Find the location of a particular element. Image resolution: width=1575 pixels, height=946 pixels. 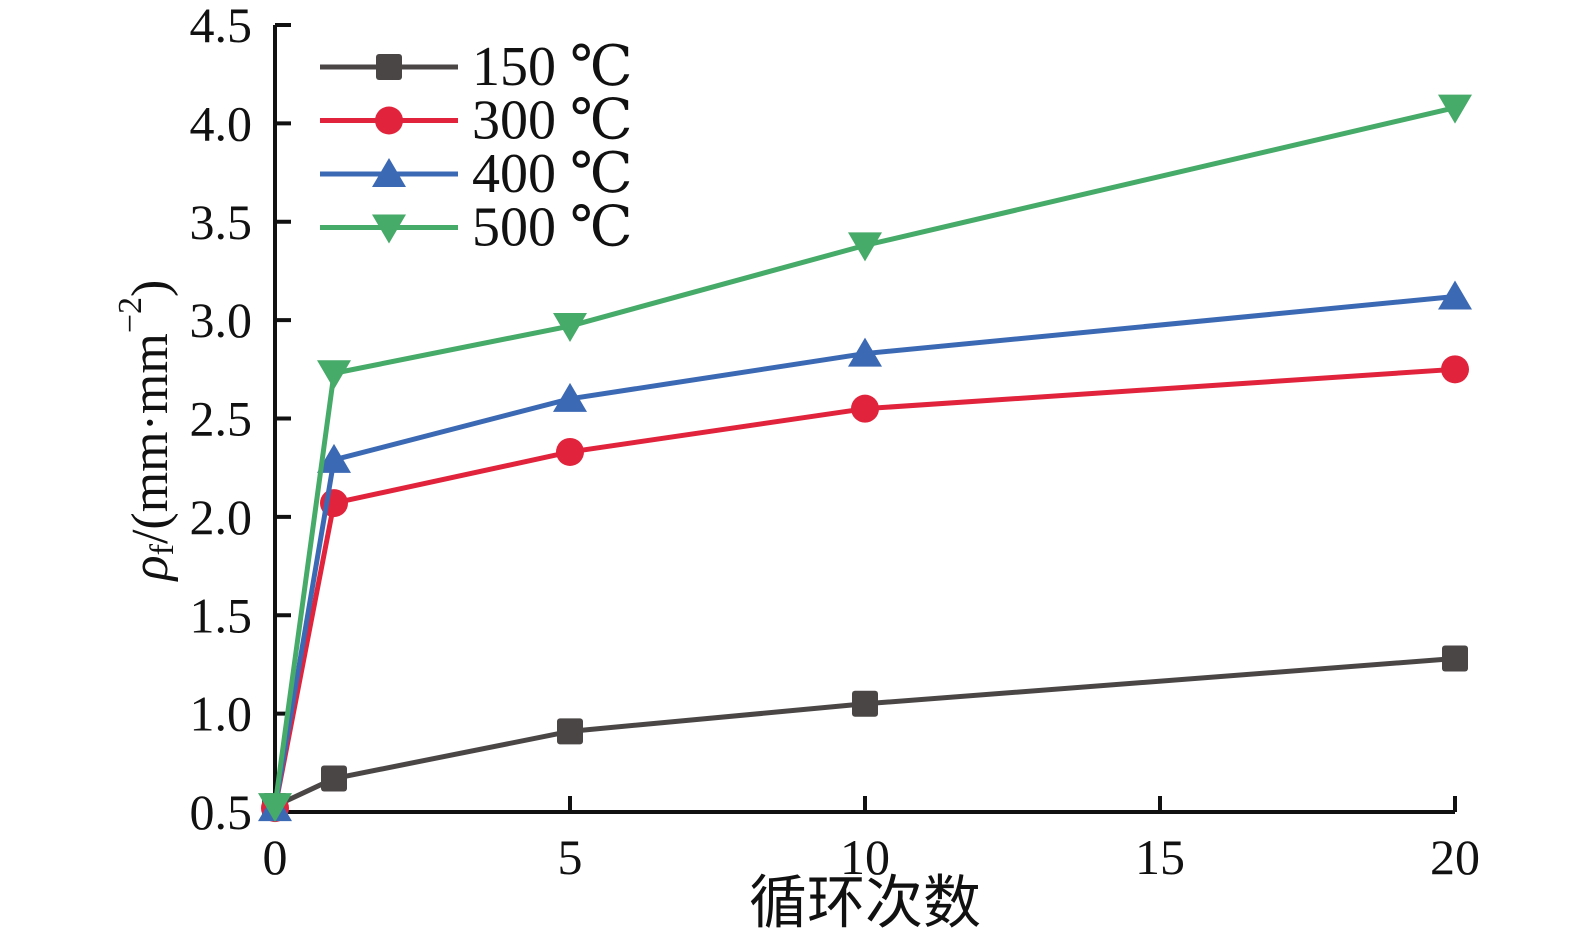

legend-label: 400 ℃ is located at coordinates (552, 174).